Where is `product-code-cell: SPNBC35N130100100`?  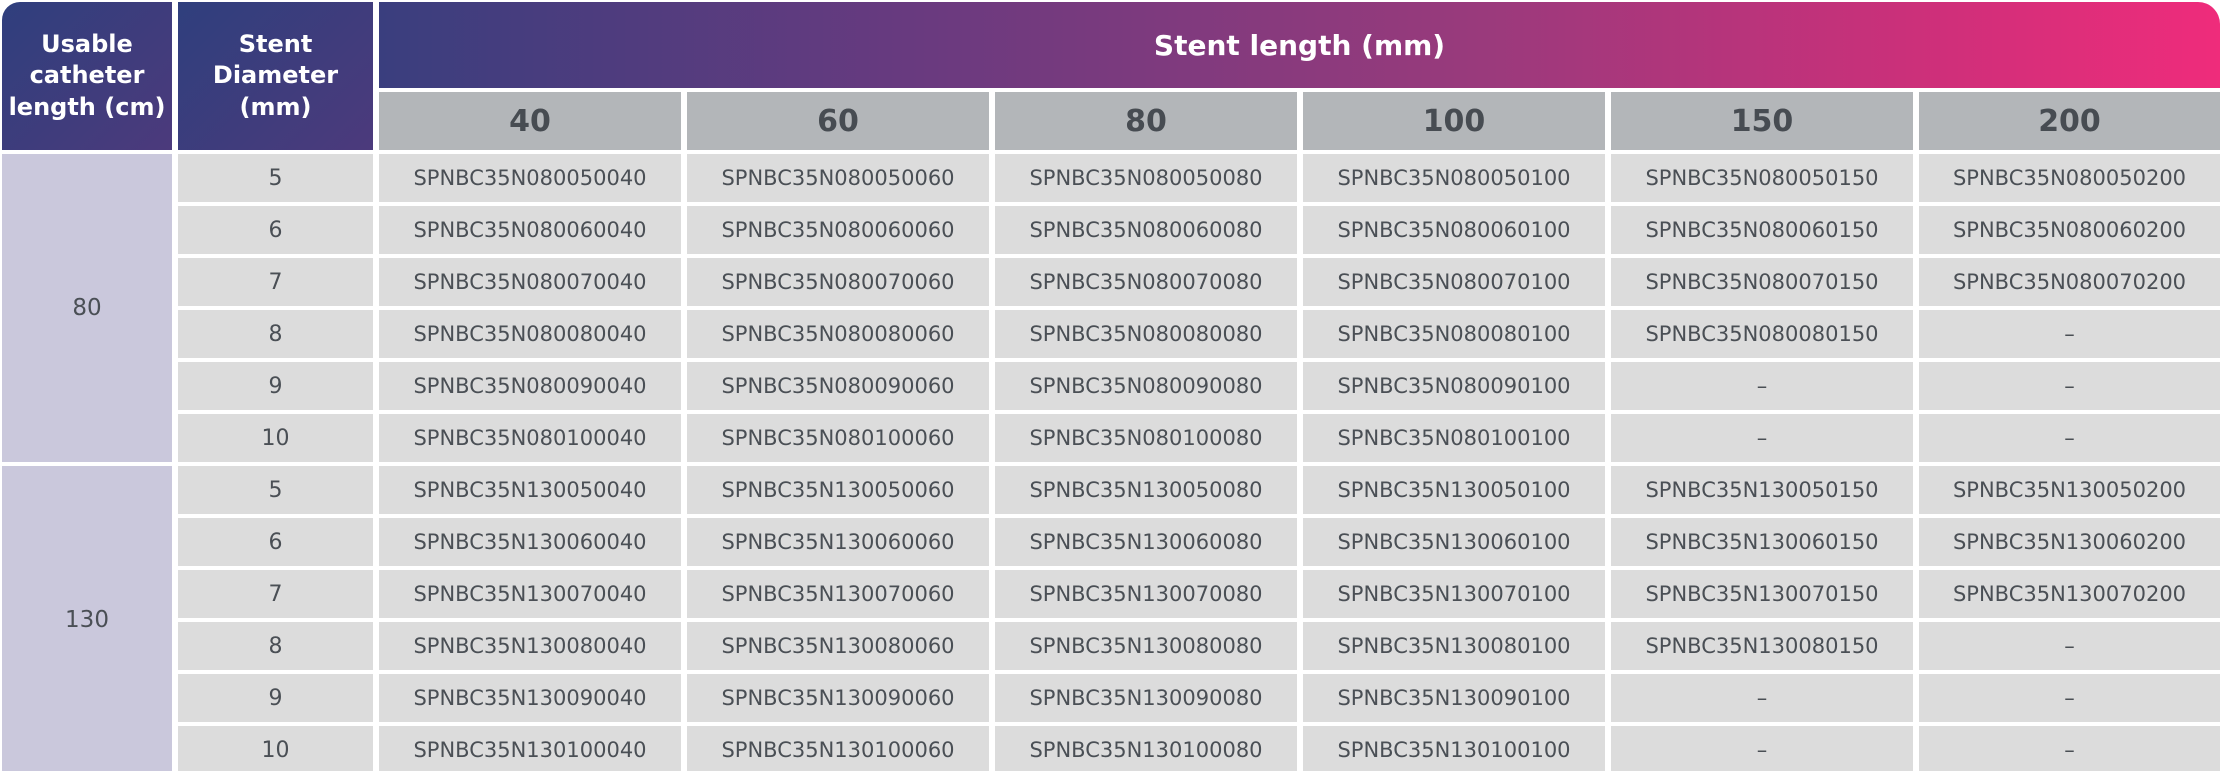 product-code-cell: SPNBC35N130100100 is located at coordinates (1454, 748).